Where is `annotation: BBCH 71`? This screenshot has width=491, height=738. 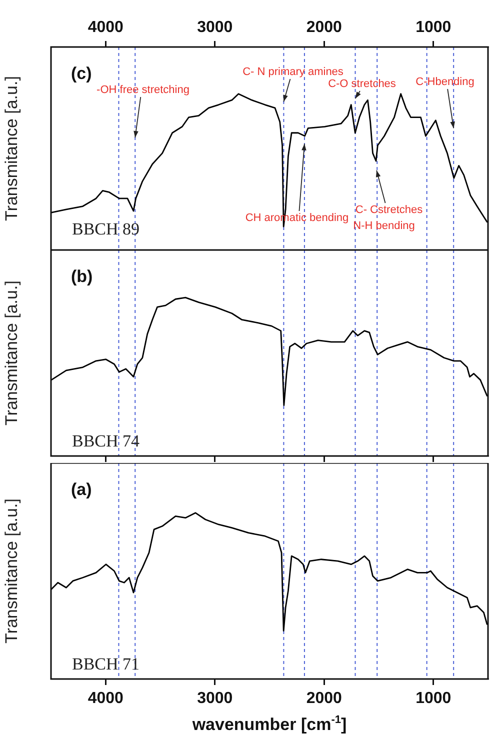
annotation: BBCH 71 is located at coordinates (106, 664).